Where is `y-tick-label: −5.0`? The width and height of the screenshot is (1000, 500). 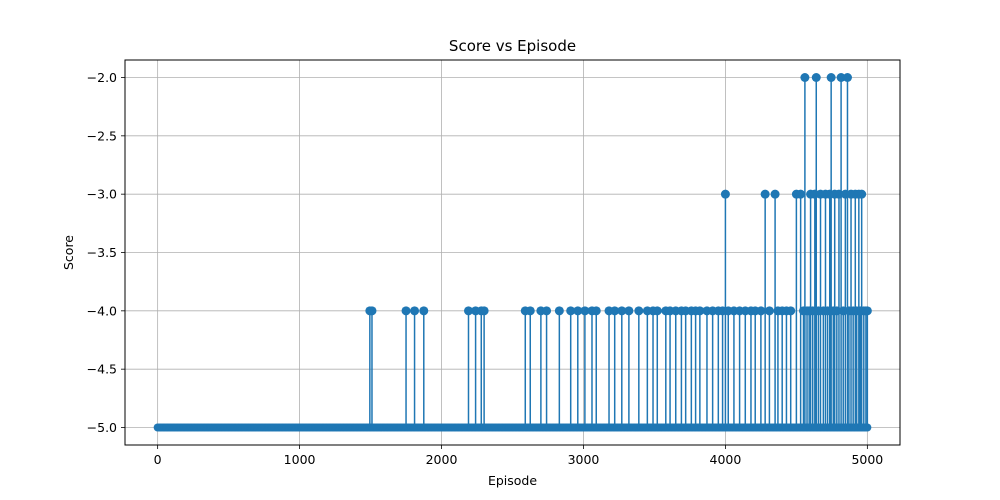
y-tick-label: −5.0 is located at coordinates (102, 427).